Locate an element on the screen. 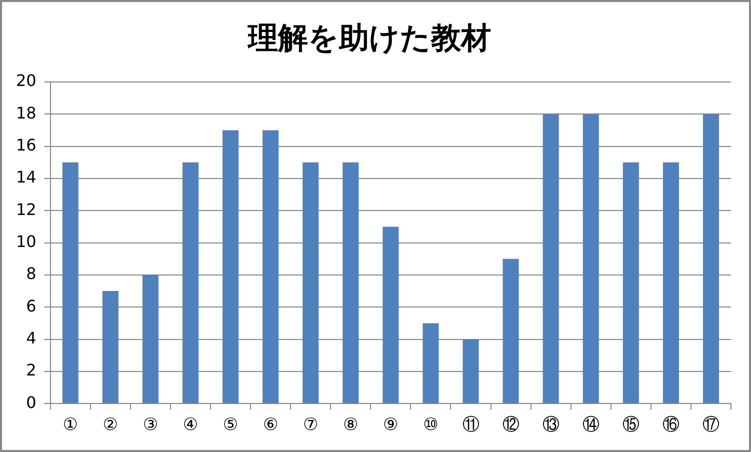 Image resolution: width=751 pixels, height=452 pixels. y-tick-label: 16 is located at coordinates (26, 144).